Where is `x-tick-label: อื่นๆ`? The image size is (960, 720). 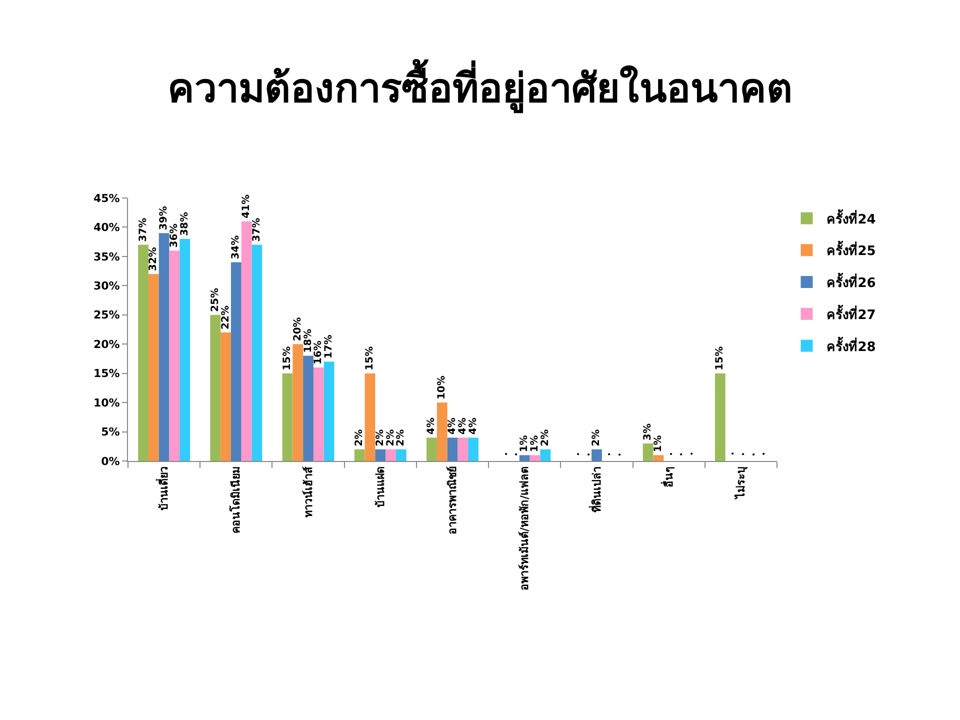 x-tick-label: อื่นๆ is located at coordinates (668, 477).